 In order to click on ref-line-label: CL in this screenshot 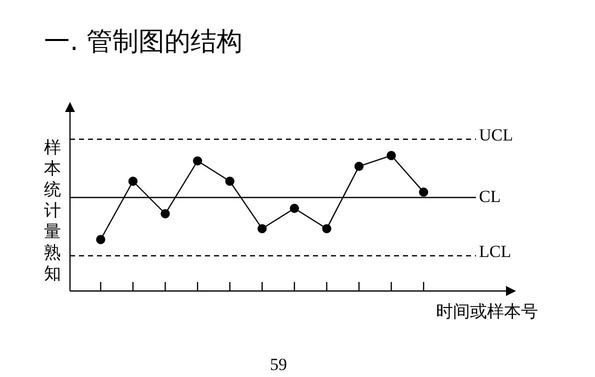, I will do `click(490, 196)`.